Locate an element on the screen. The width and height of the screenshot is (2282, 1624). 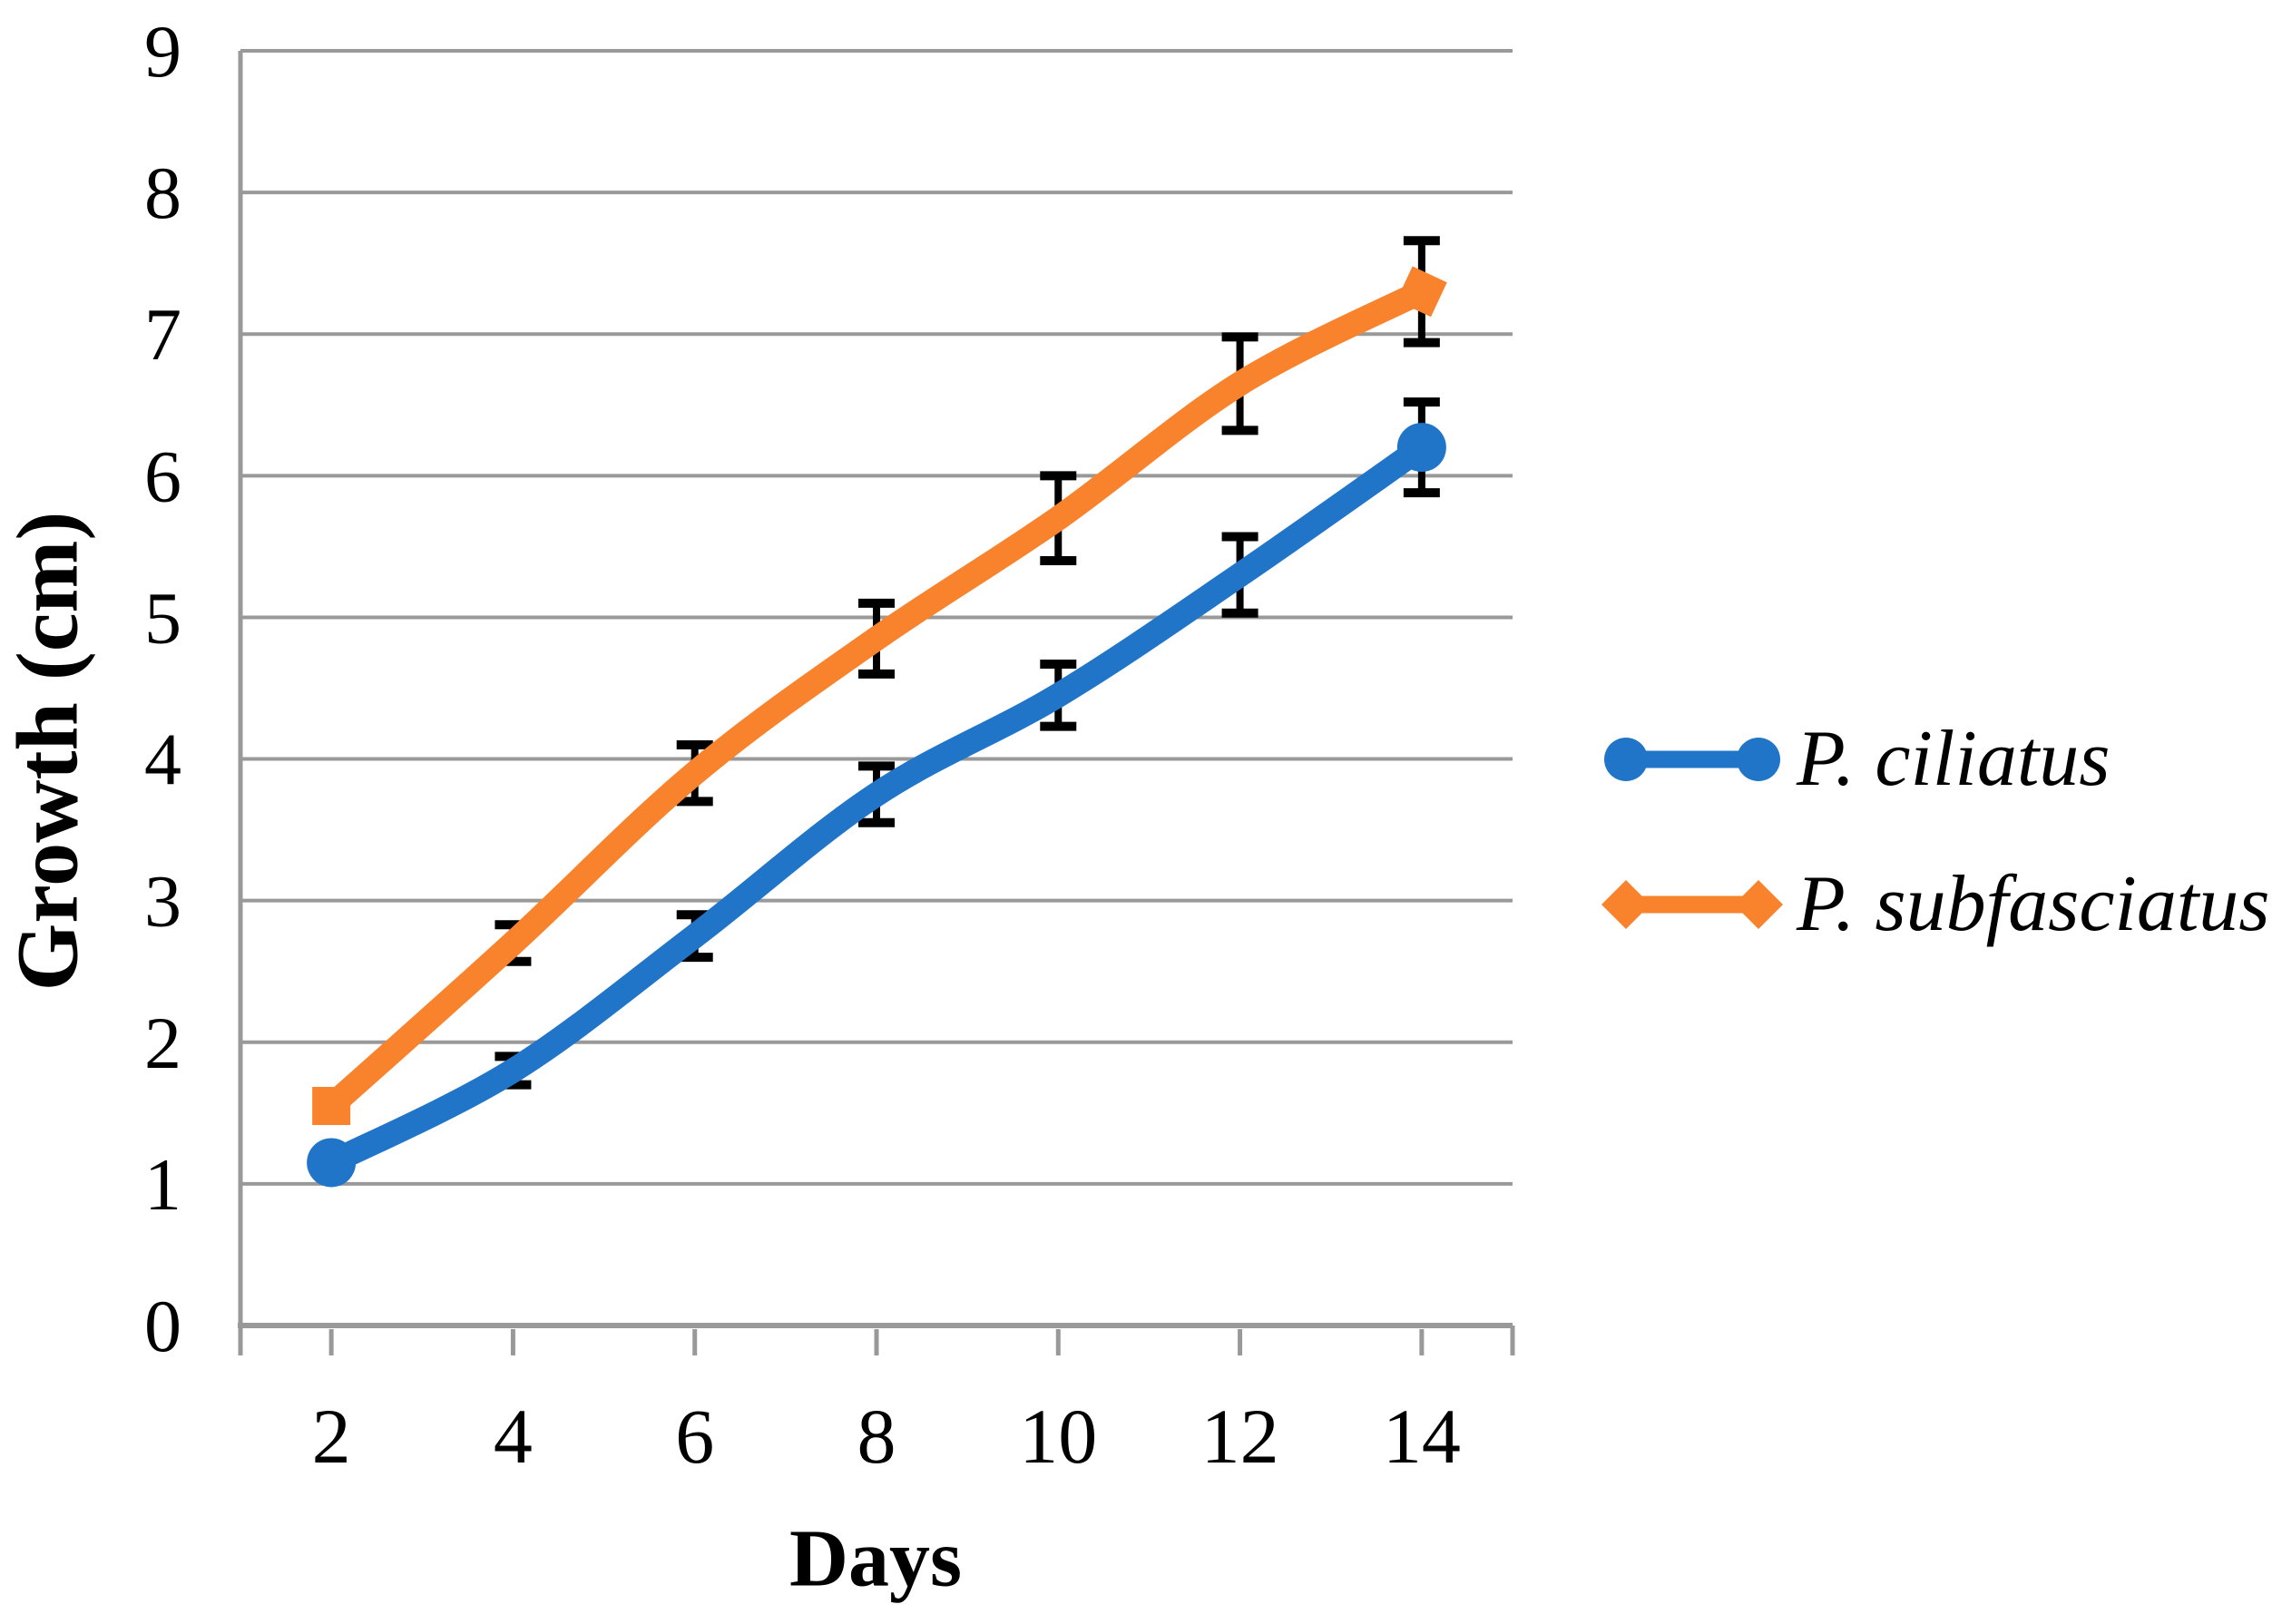
y-axis-title: Growth (cm) is located at coordinates (48, 751).